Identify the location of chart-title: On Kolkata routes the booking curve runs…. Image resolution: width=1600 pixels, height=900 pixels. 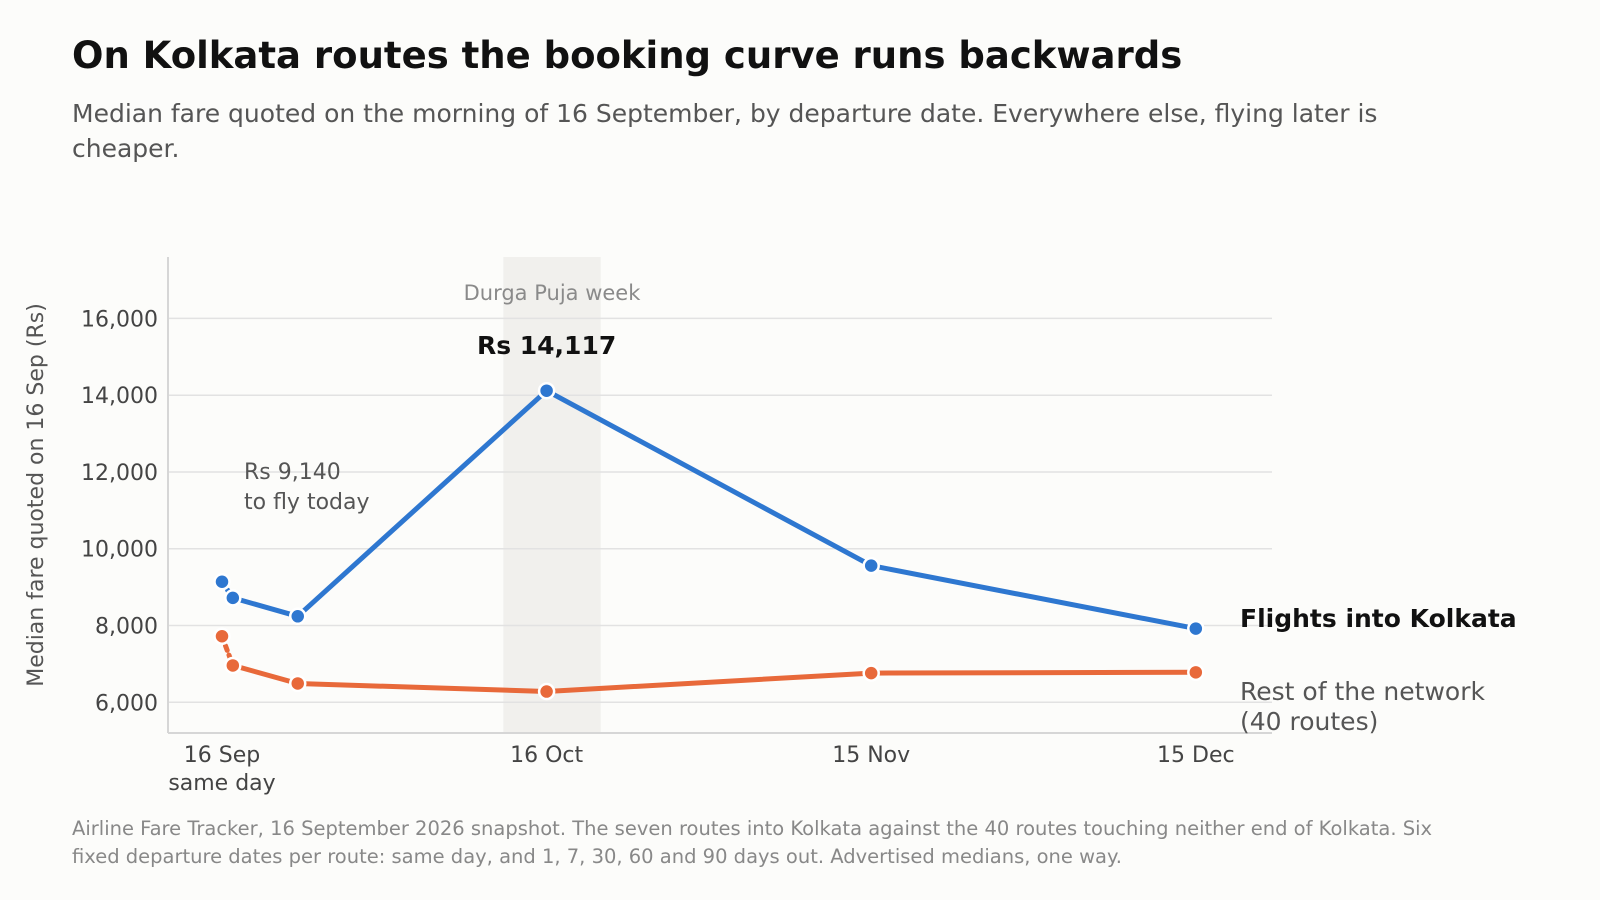
(627, 55).